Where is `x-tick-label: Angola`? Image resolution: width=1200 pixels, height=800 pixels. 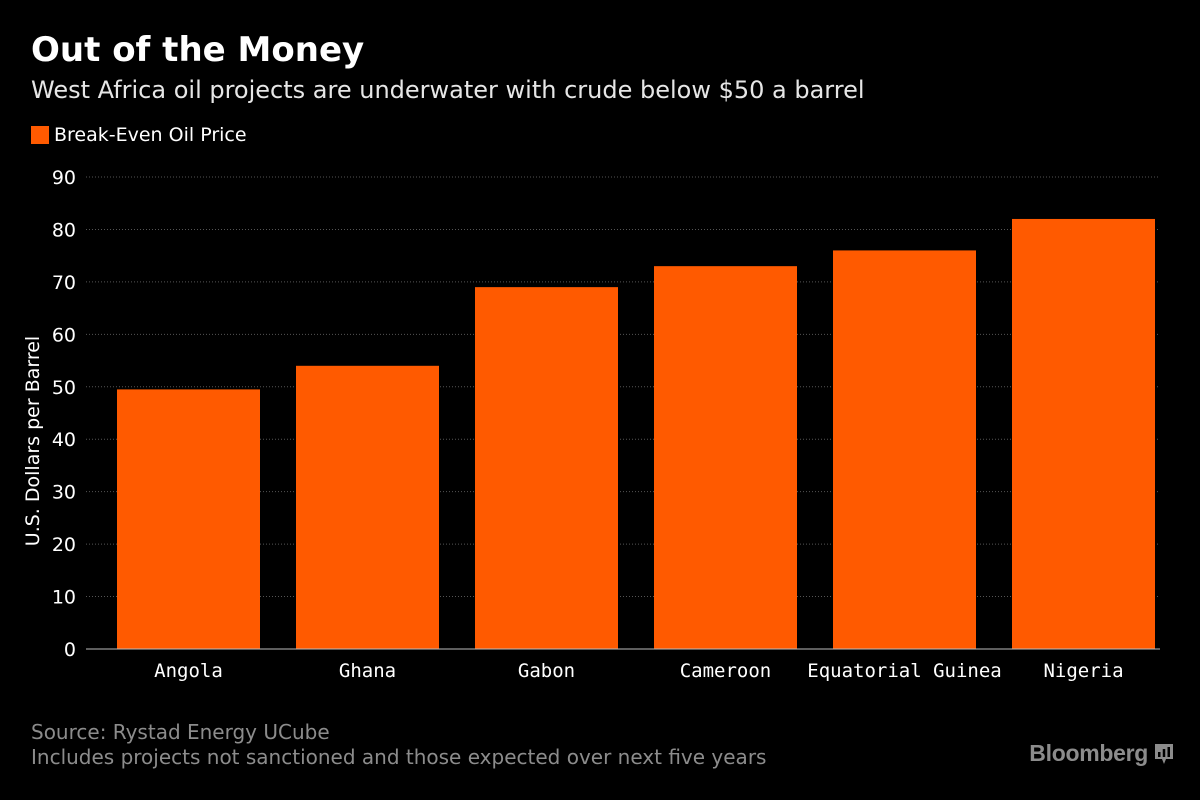 x-tick-label: Angola is located at coordinates (188, 671).